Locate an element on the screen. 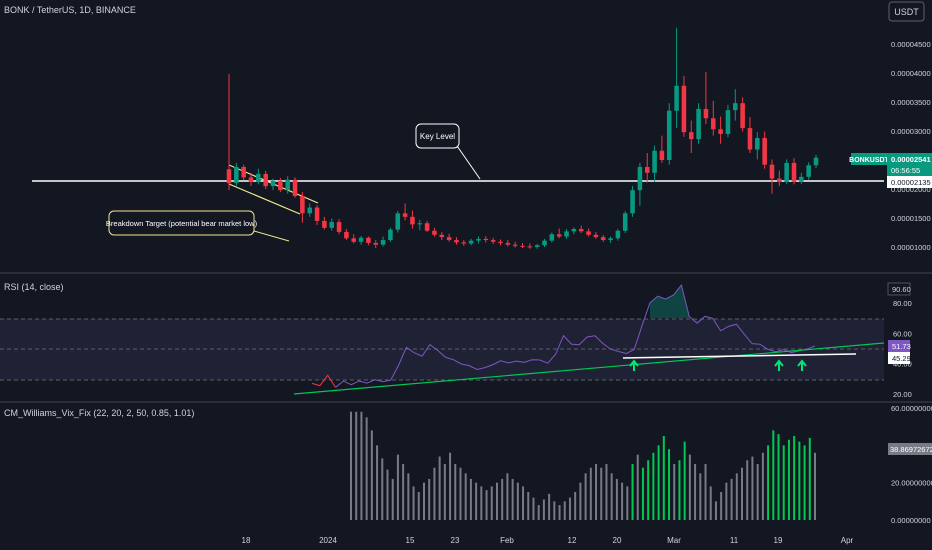 This screenshot has height=550, width=932. rsi-badge-group: 90.60 51.73 45.29 is located at coordinates (899, 323).